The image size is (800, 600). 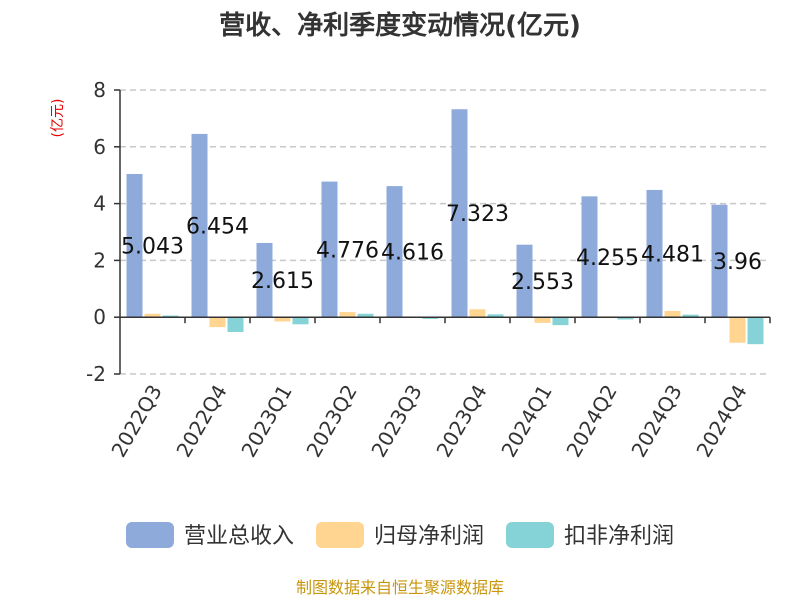 I want to click on legend-label: 归母净利润, so click(x=429, y=536).